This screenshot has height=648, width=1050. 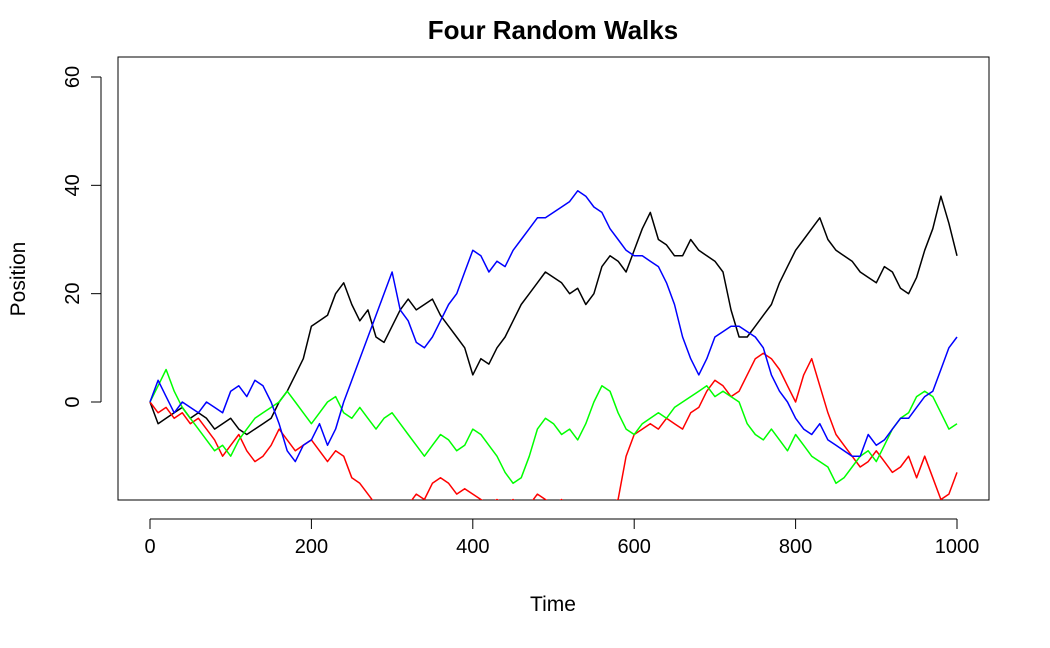 I want to click on y-tick-label: 0, so click(x=73, y=401).